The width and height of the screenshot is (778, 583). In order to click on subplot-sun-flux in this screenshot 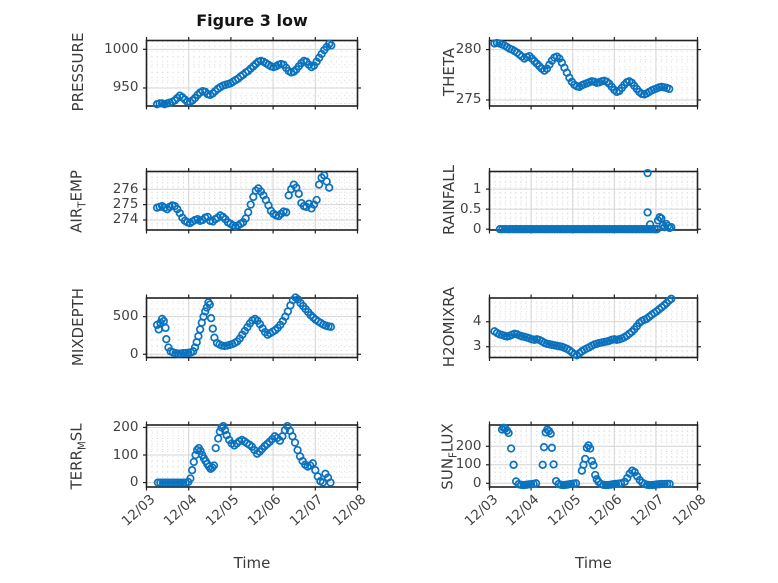, I will do `click(593, 456)`.